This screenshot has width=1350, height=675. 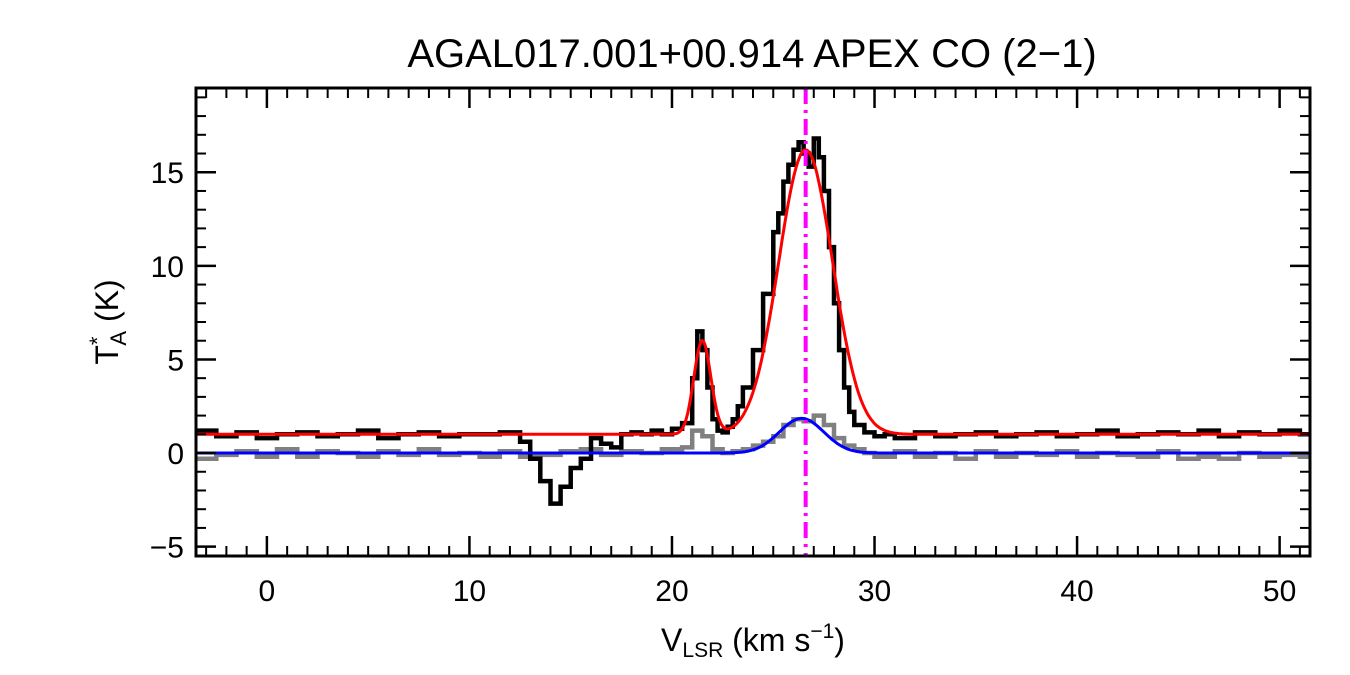 What do you see at coordinates (672, 640) in the screenshot?
I see `x-axis-label-main: V` at bounding box center [672, 640].